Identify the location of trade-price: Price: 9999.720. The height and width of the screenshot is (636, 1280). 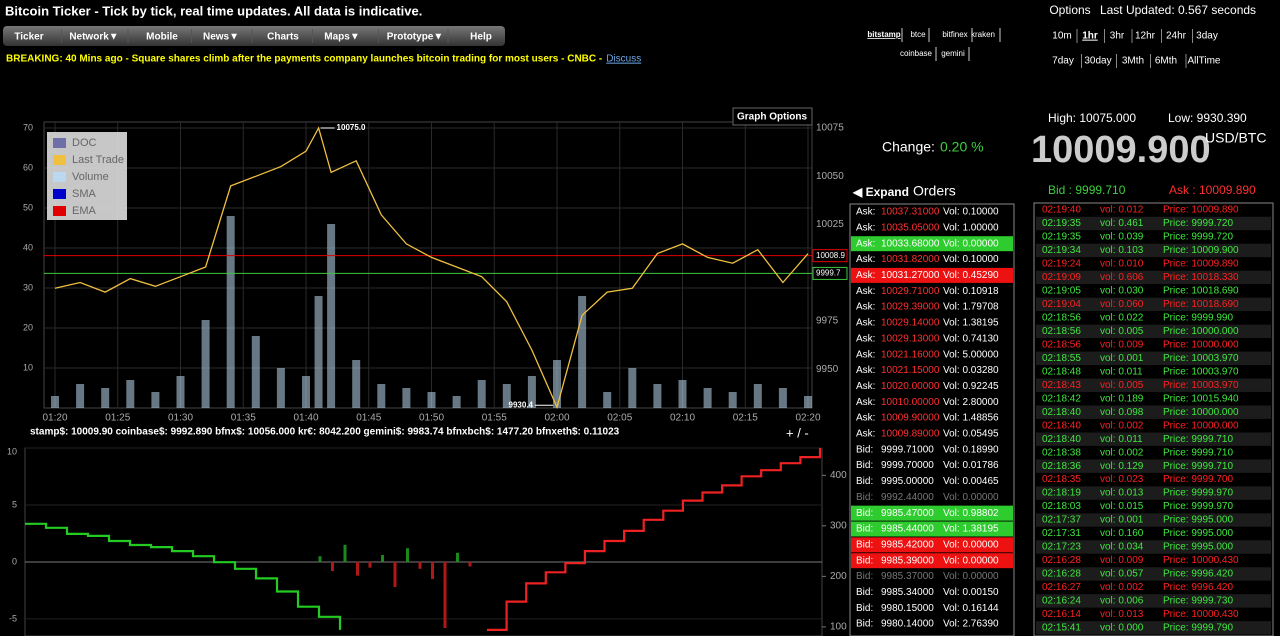
(1198, 237).